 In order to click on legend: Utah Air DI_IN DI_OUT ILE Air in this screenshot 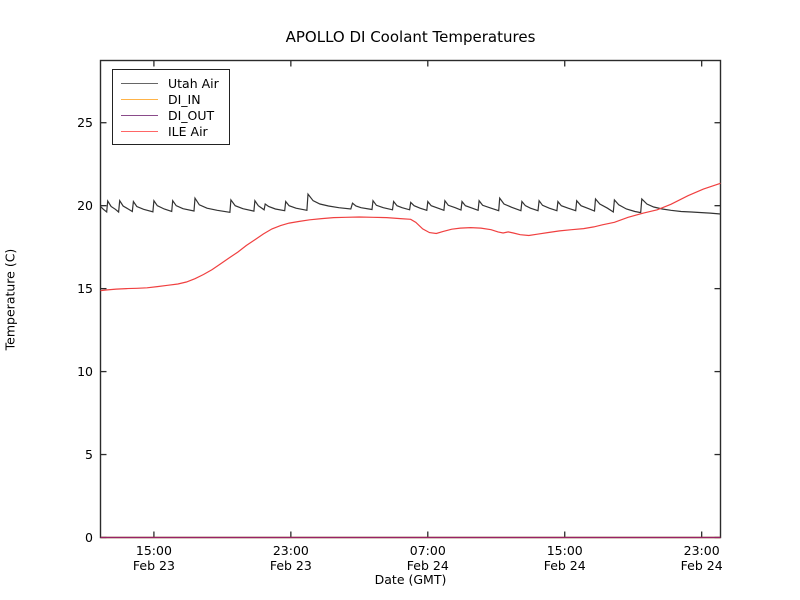, I will do `click(171, 107)`.